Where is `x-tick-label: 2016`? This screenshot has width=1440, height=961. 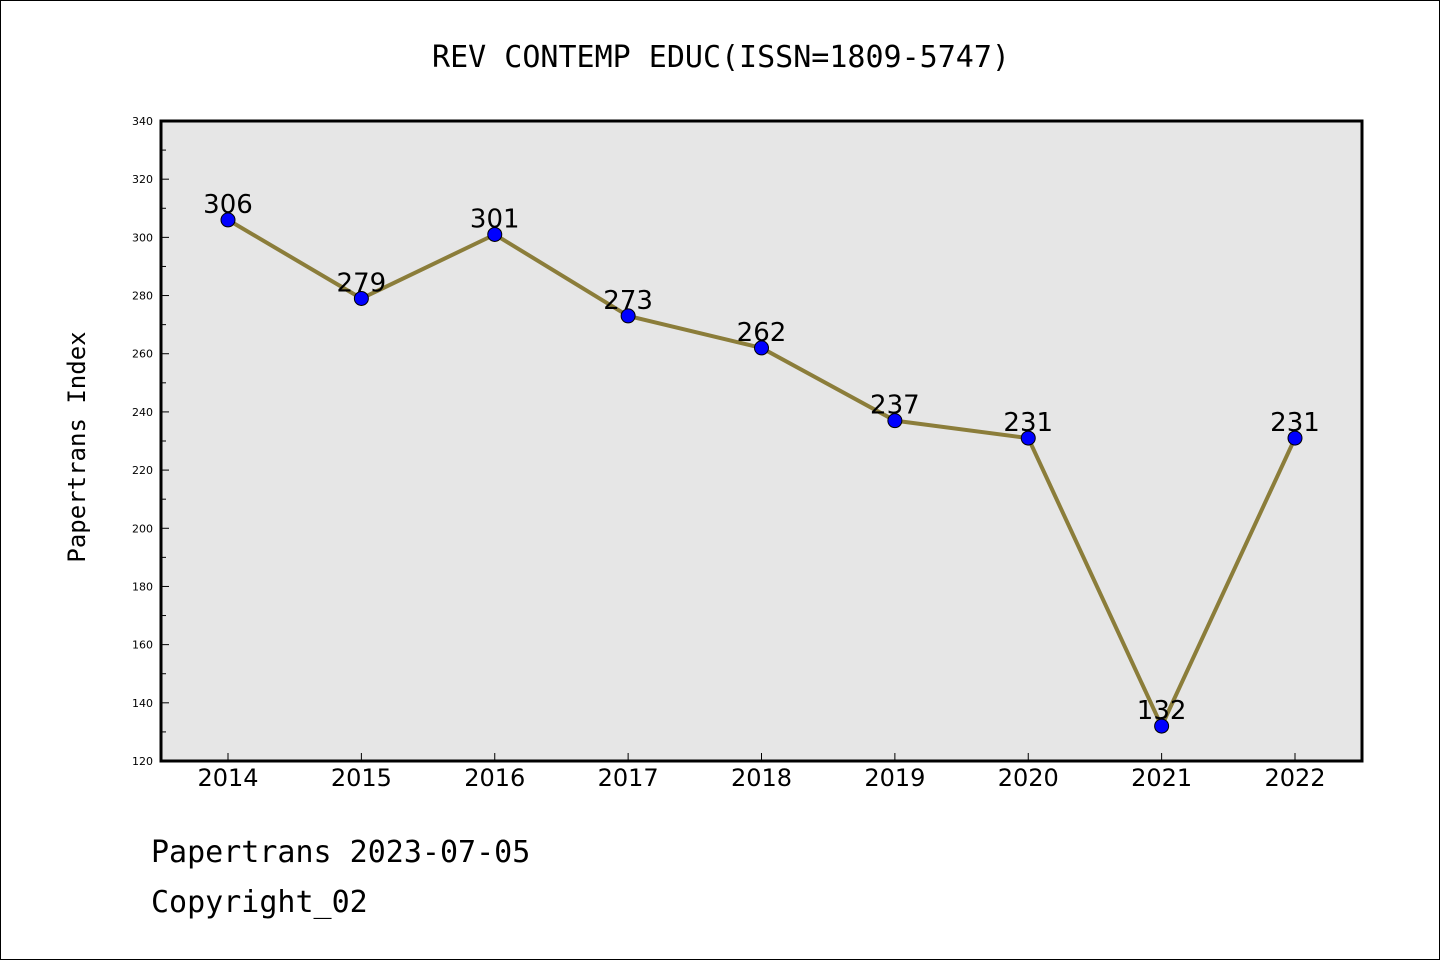 x-tick-label: 2016 is located at coordinates (494, 778).